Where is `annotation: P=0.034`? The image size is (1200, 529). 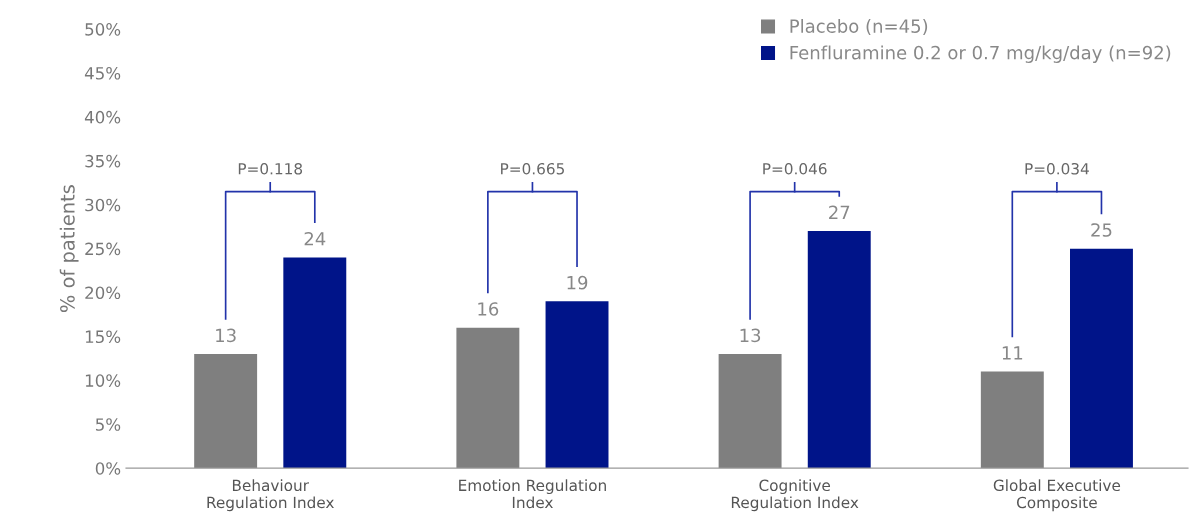 annotation: P=0.034 is located at coordinates (1057, 168).